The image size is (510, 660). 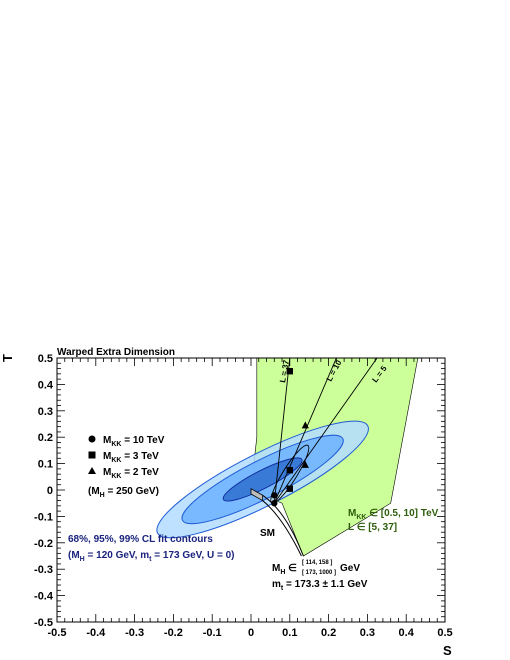 What do you see at coordinates (7, 358) in the screenshot?
I see `y-axis-label: T` at bounding box center [7, 358].